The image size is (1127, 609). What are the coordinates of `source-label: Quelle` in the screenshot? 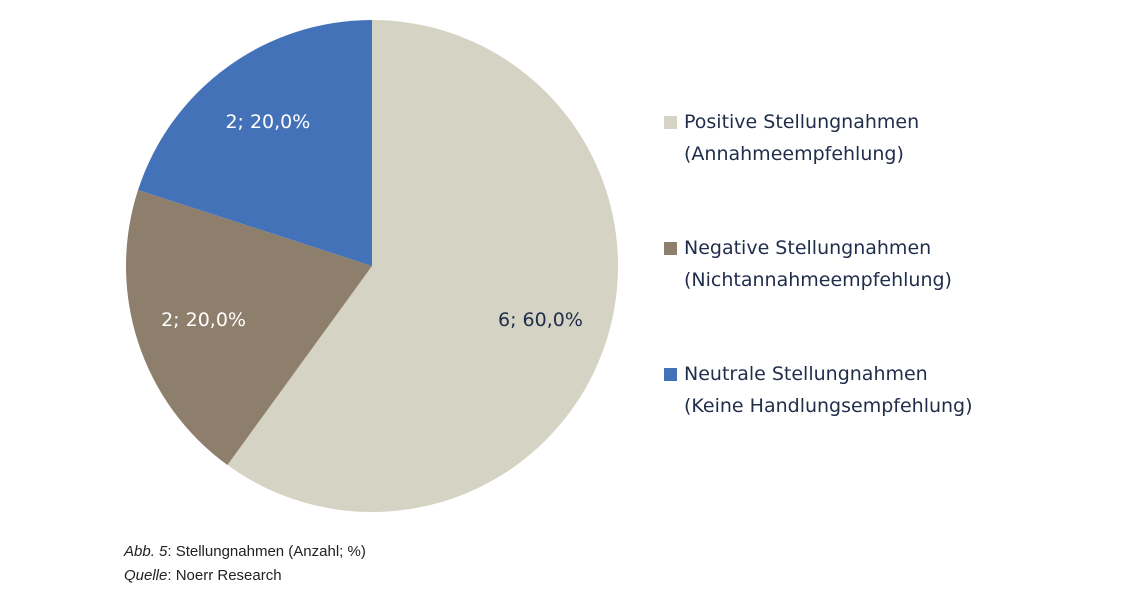 It's located at (146, 575).